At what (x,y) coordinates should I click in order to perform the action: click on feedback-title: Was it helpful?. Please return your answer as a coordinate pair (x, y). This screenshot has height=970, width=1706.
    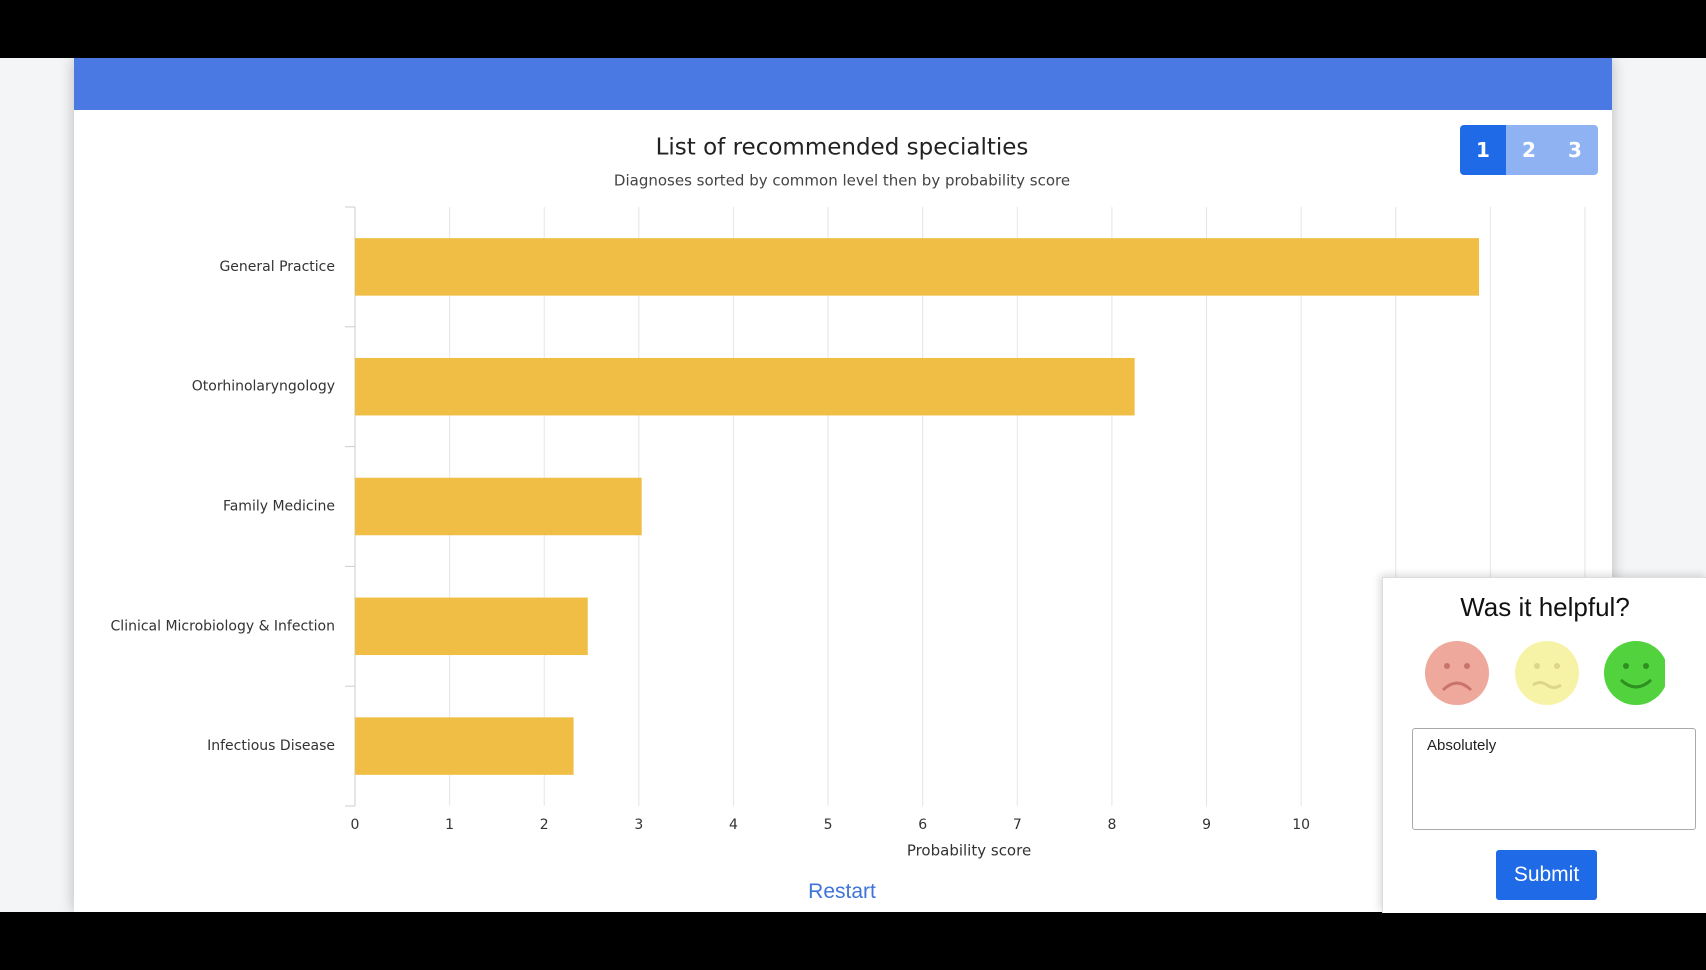
    Looking at the image, I should click on (1545, 607).